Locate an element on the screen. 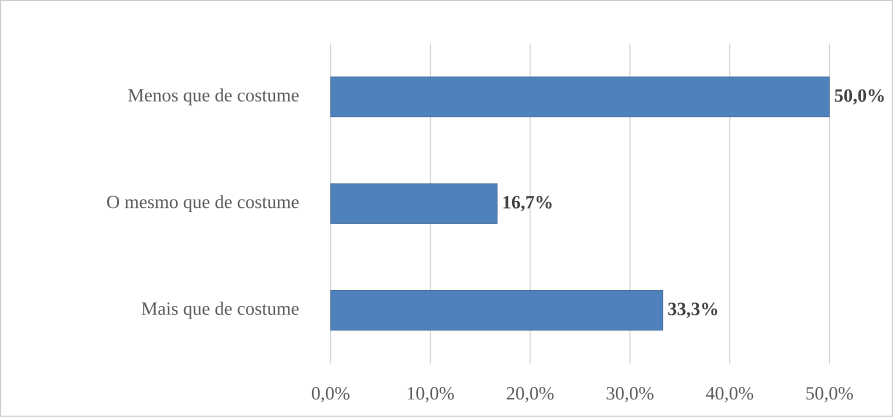  y-tick-label: O mesmo que de costume is located at coordinates (203, 203).